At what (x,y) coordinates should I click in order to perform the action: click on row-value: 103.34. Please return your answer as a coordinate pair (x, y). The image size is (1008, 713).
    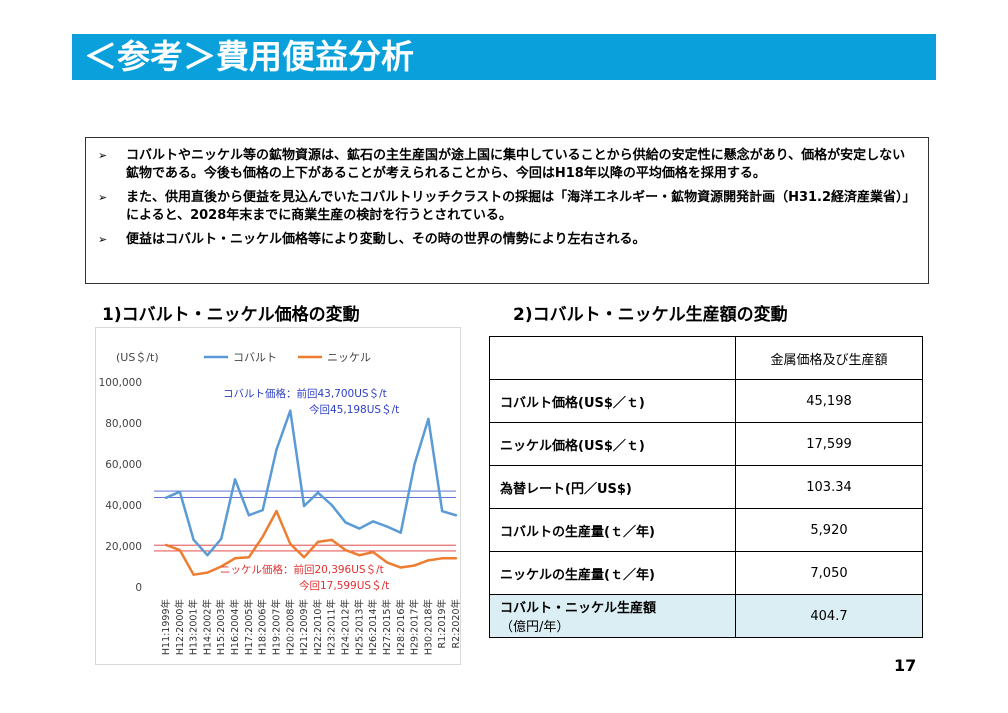
    Looking at the image, I should click on (829, 487).